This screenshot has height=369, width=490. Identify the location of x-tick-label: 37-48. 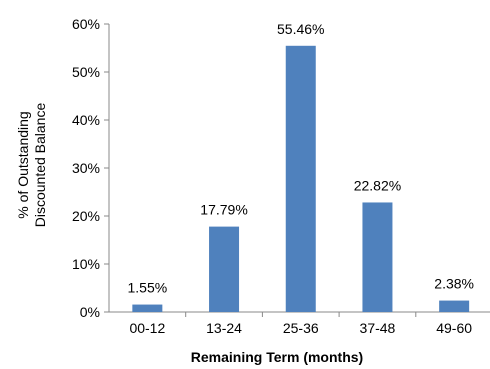
(378, 328).